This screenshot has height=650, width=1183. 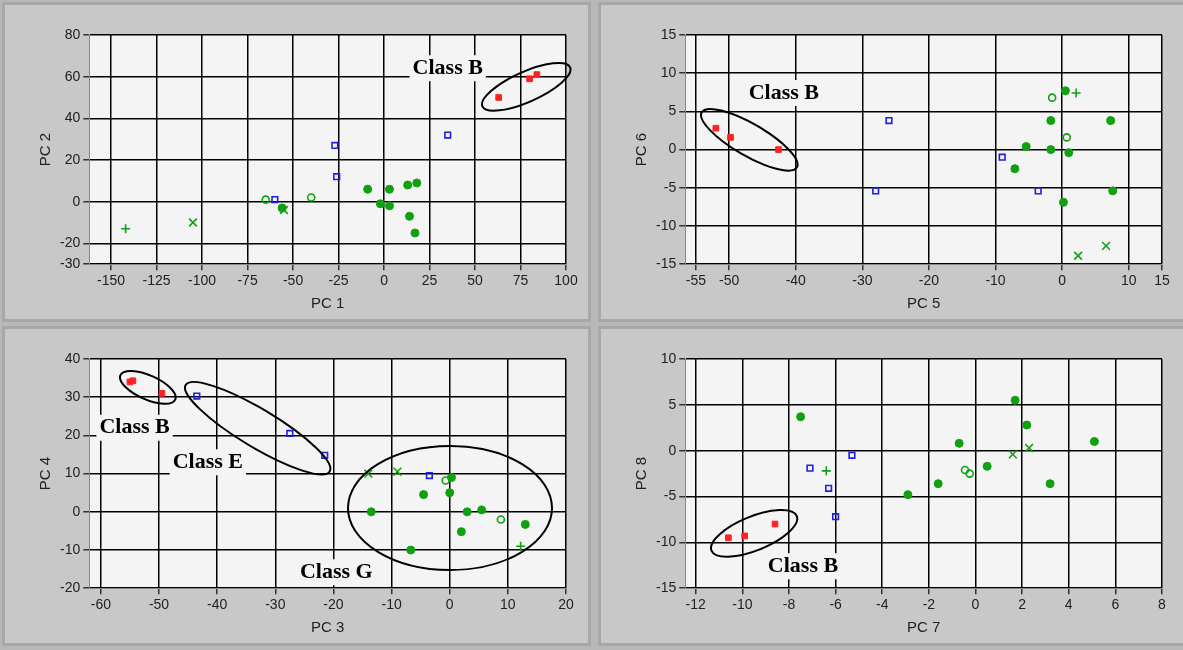 What do you see at coordinates (247, 280) in the screenshot?
I see `x-tick-label: -75` at bounding box center [247, 280].